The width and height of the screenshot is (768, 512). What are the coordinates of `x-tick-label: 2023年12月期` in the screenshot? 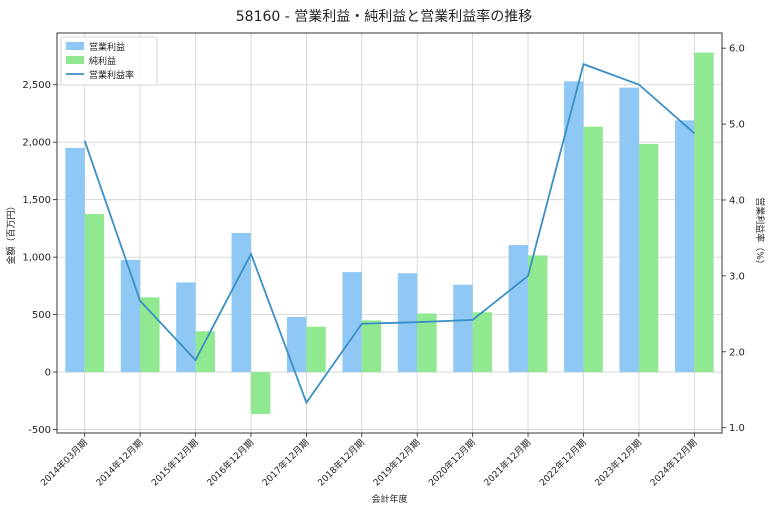 It's located at (618, 463).